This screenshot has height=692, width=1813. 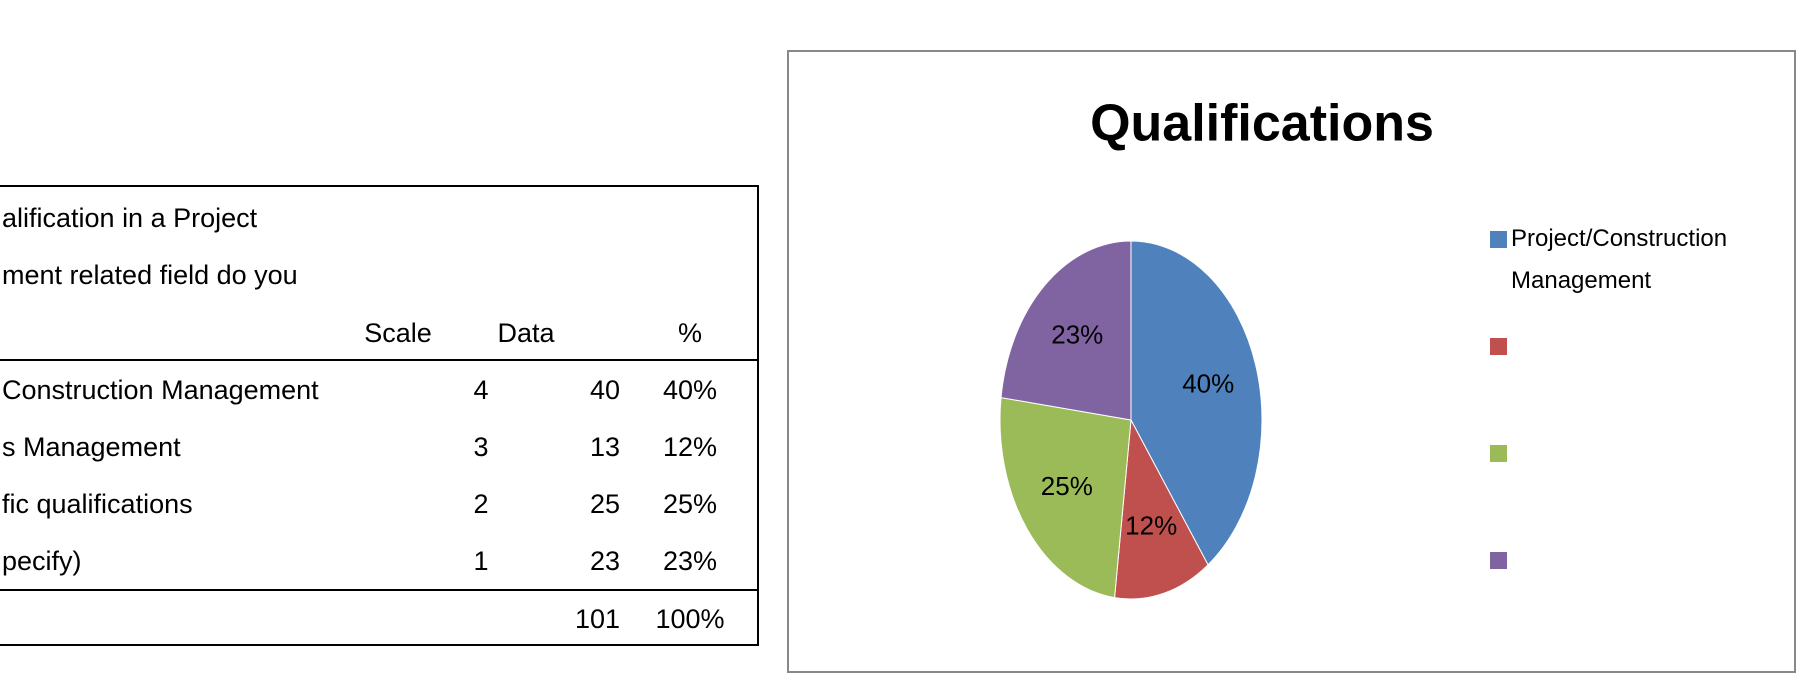 What do you see at coordinates (1619, 259) in the screenshot?
I see `legend-label: Project/Construction Management` at bounding box center [1619, 259].